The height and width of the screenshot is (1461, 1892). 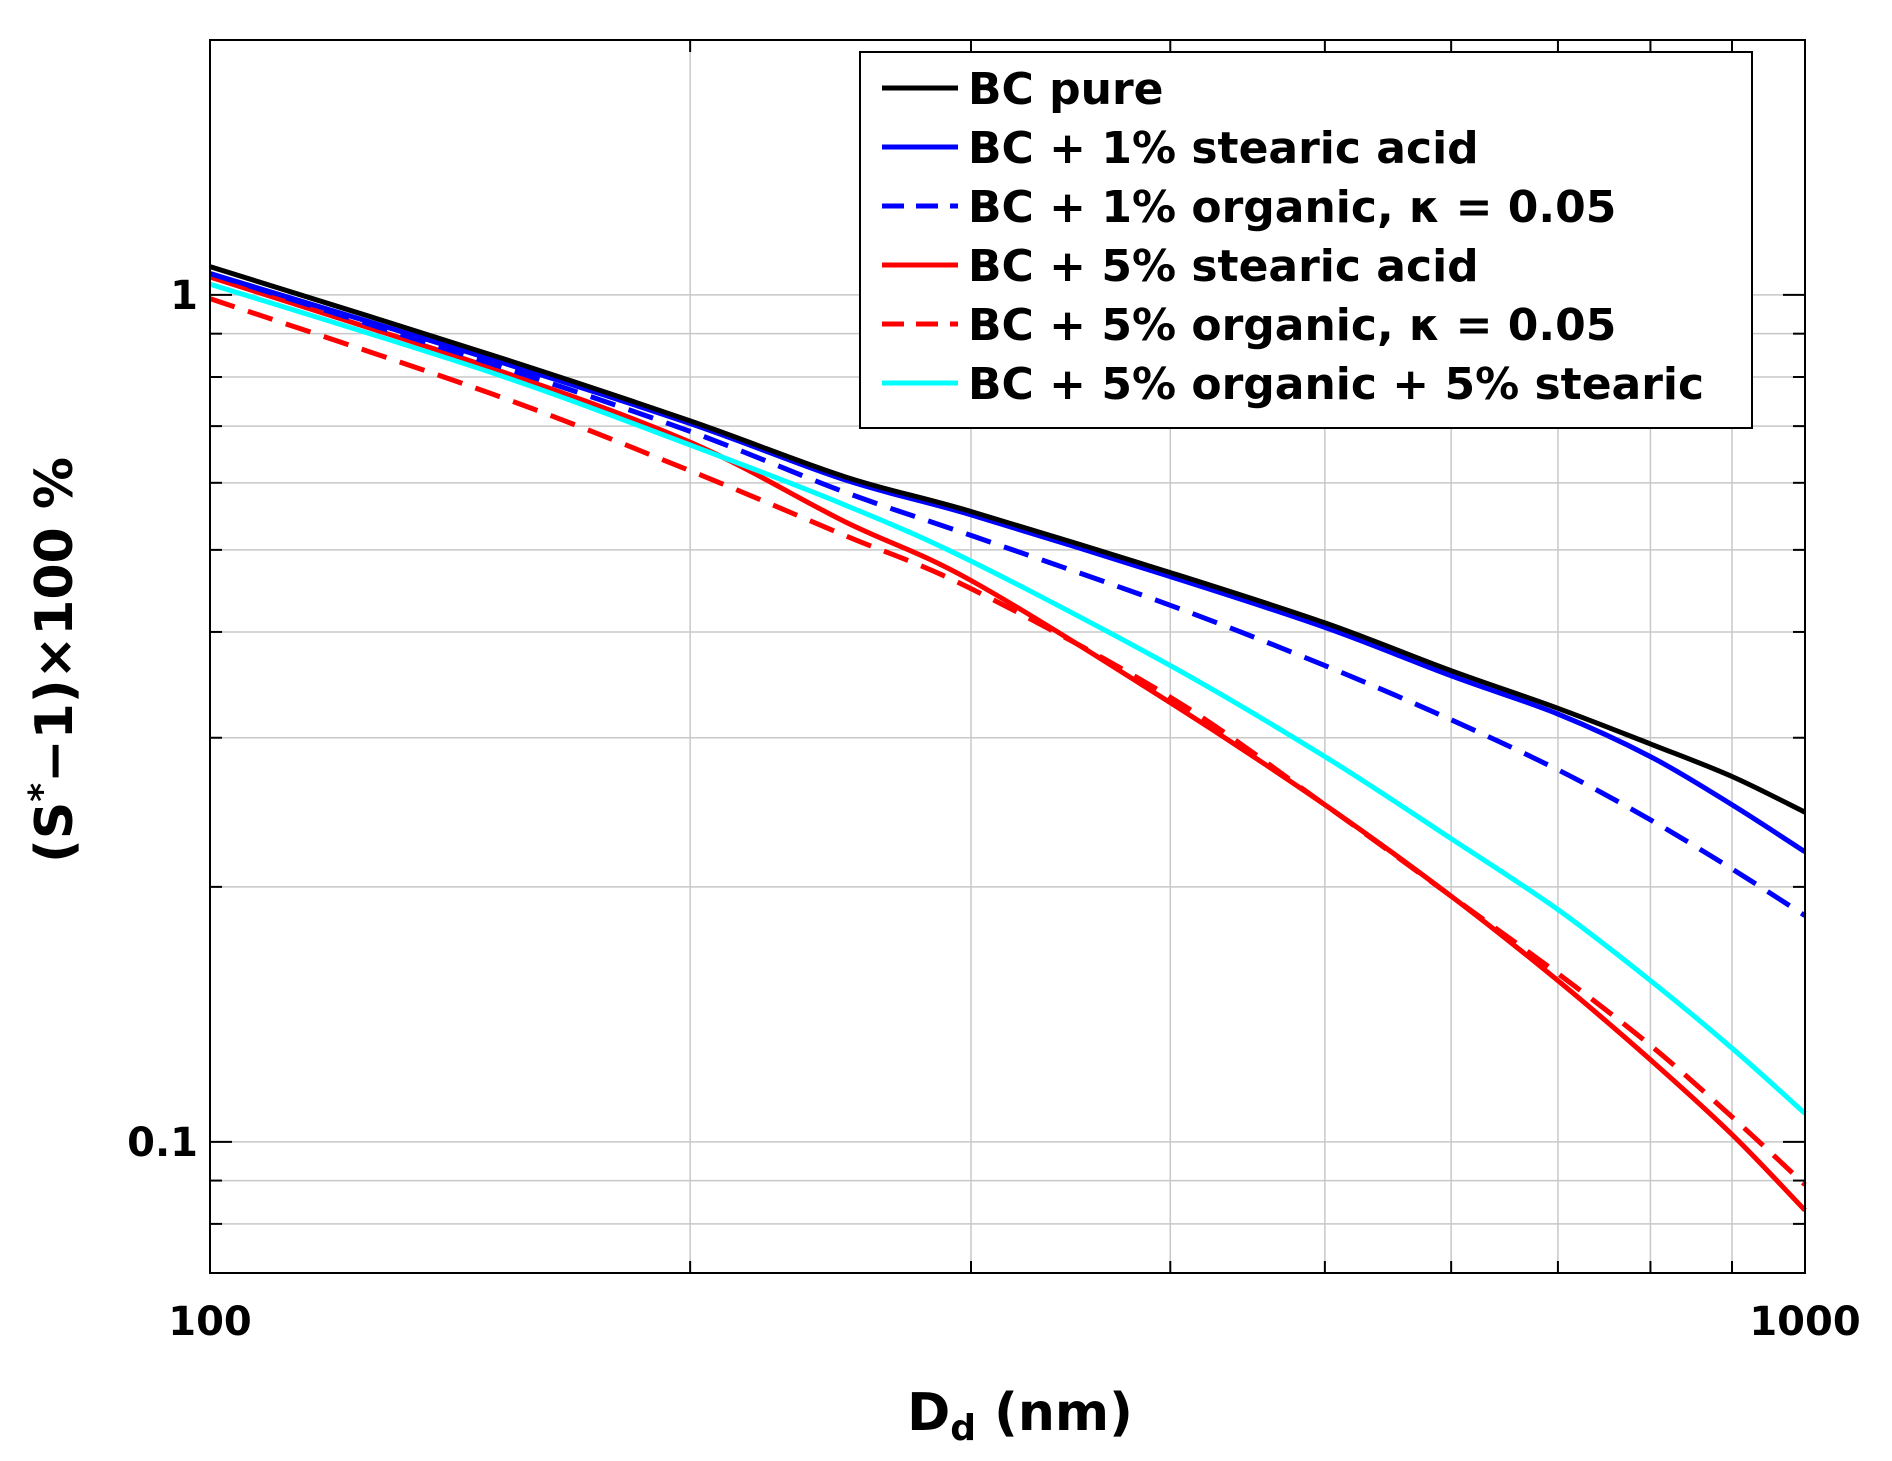 I want to click on x-axis-label-unit: (nm), so click(x=1054, y=1413).